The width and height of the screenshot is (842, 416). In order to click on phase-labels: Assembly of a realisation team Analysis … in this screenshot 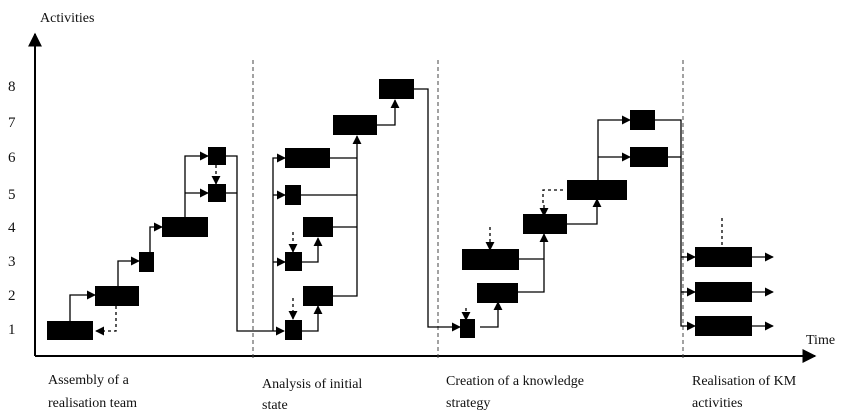, I will do `click(424, 393)`.